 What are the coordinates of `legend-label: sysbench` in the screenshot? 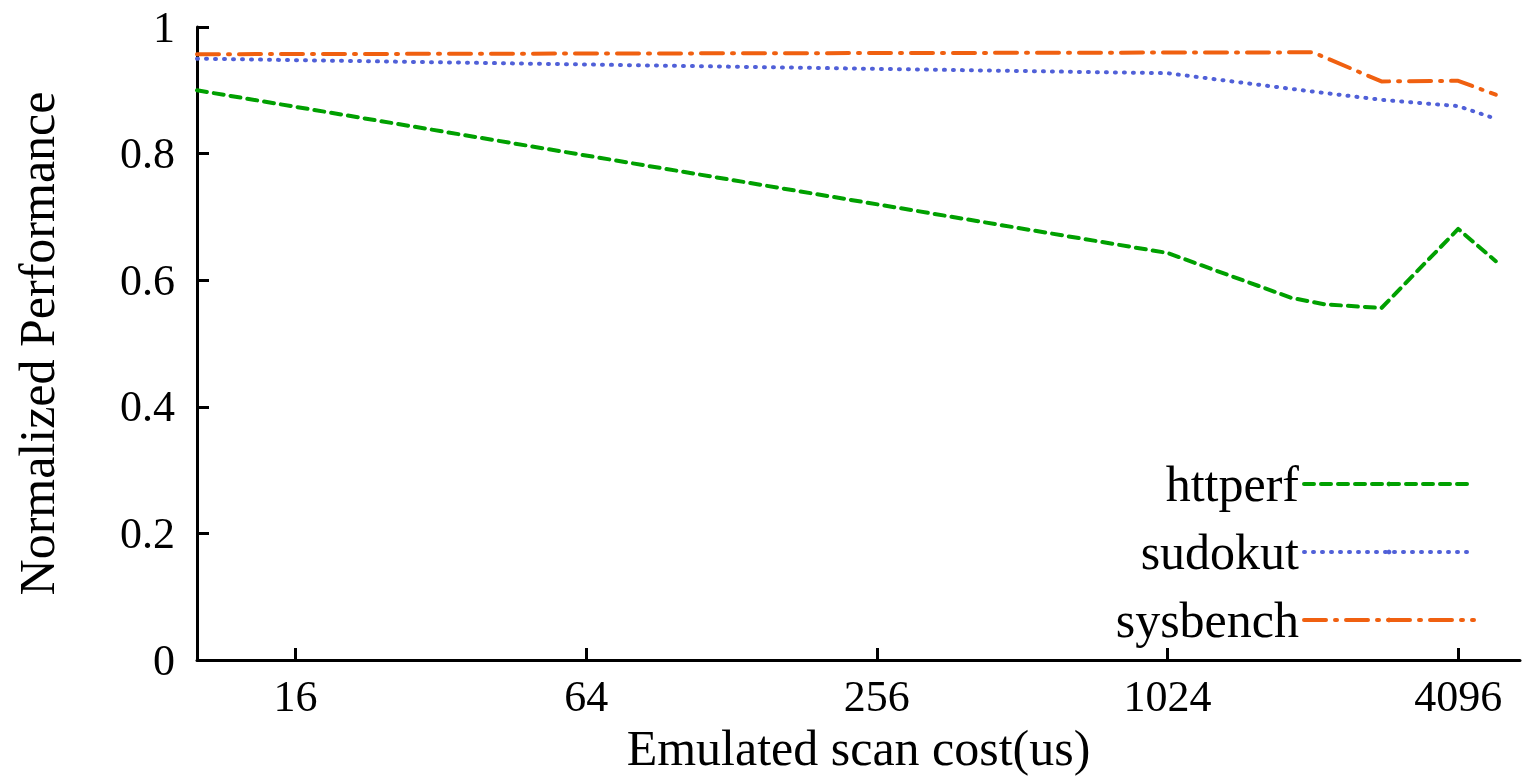 It's located at (1207, 620).